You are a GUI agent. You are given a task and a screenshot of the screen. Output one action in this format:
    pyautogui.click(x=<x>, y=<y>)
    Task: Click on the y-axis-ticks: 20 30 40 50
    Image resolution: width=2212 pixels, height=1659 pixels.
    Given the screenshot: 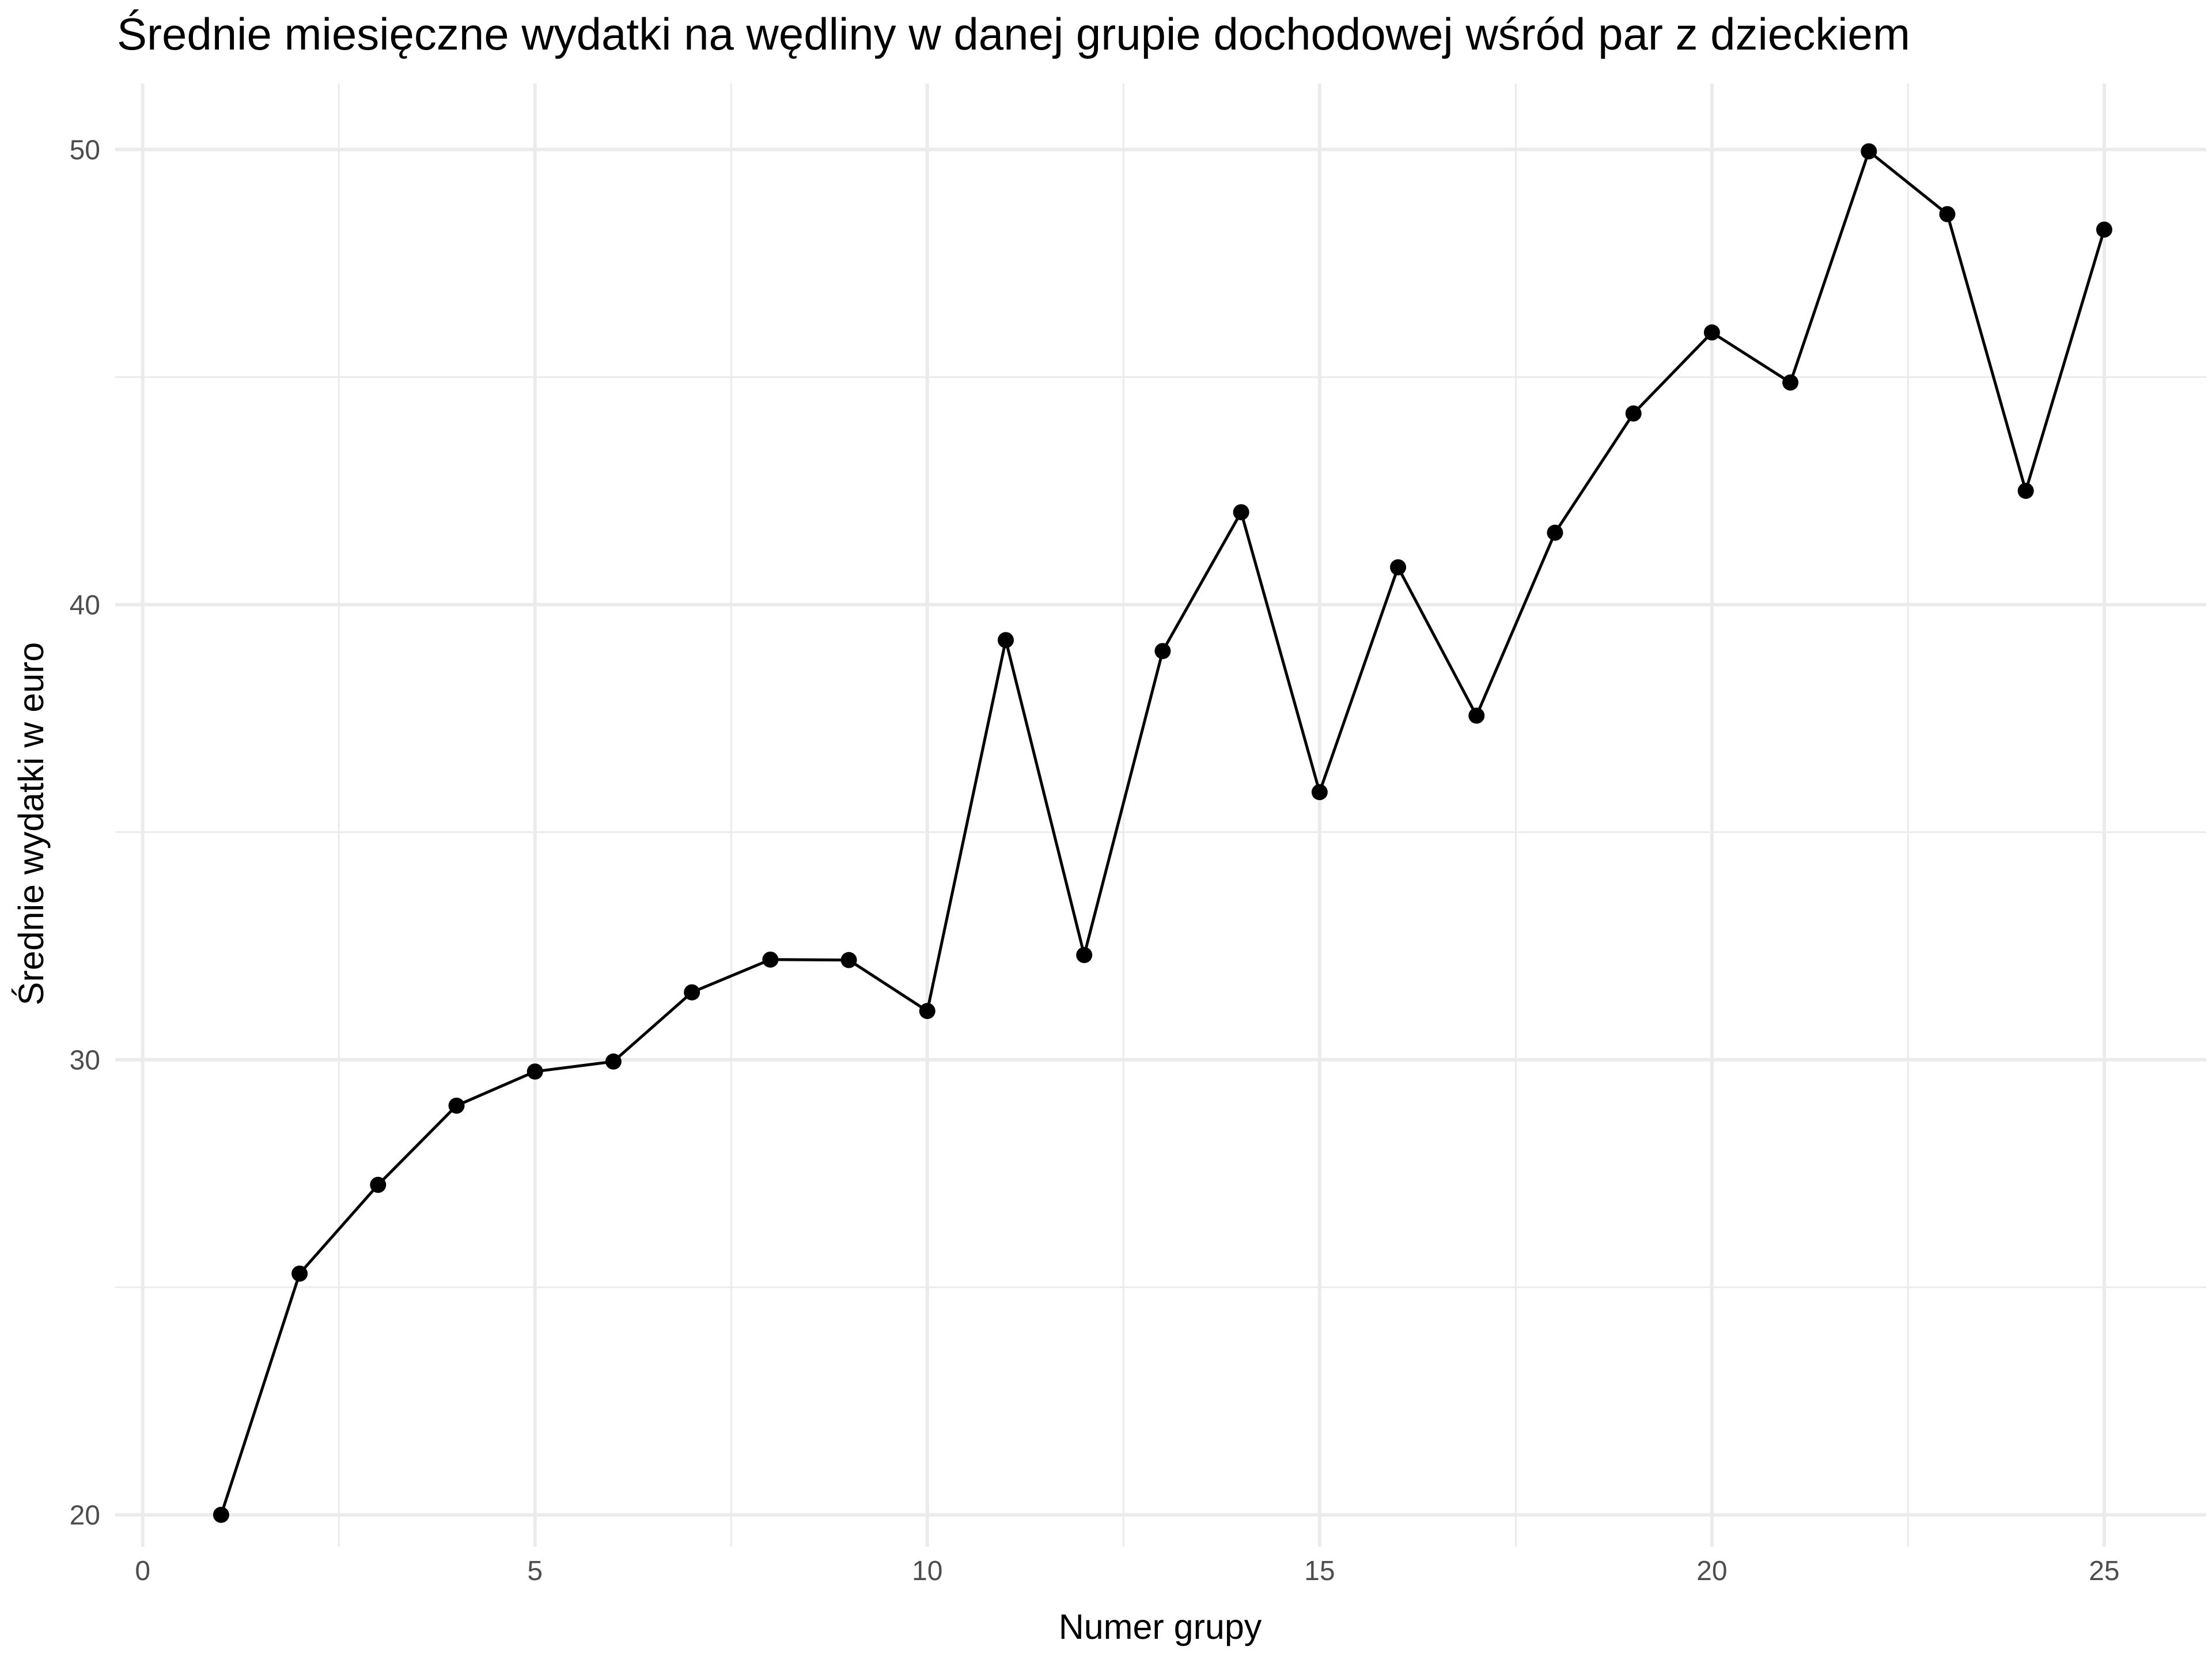 What is the action you would take?
    pyautogui.click(x=85, y=833)
    